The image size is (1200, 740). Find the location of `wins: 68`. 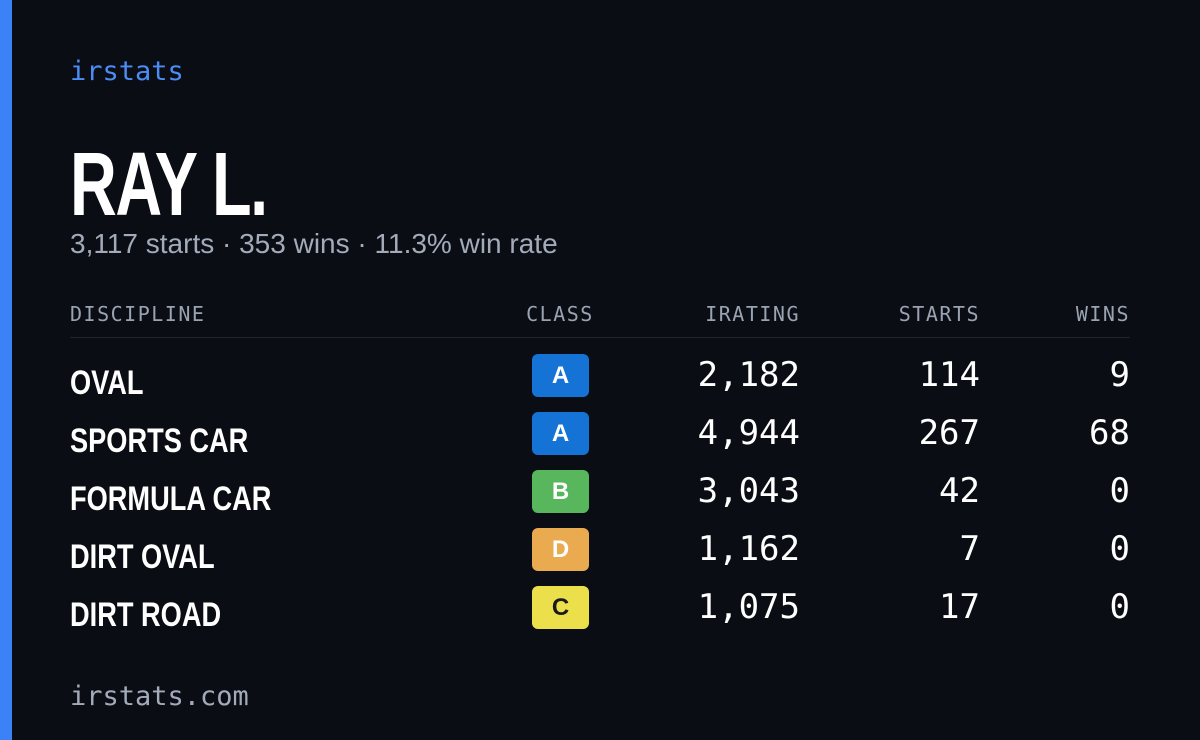

wins: 68 is located at coordinates (1109, 433).